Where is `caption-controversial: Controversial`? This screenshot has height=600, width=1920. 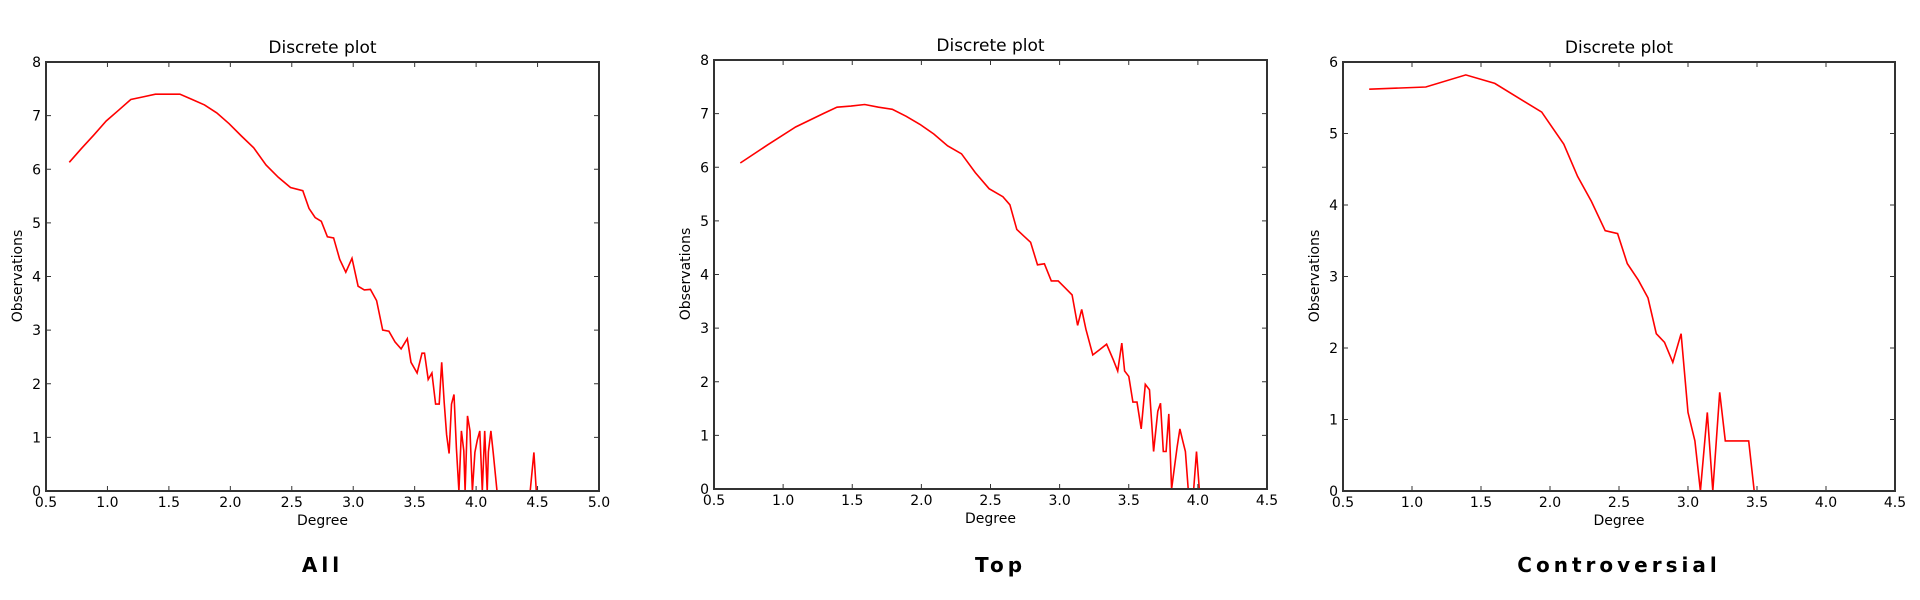 caption-controversial: Controversial is located at coordinates (1619, 565).